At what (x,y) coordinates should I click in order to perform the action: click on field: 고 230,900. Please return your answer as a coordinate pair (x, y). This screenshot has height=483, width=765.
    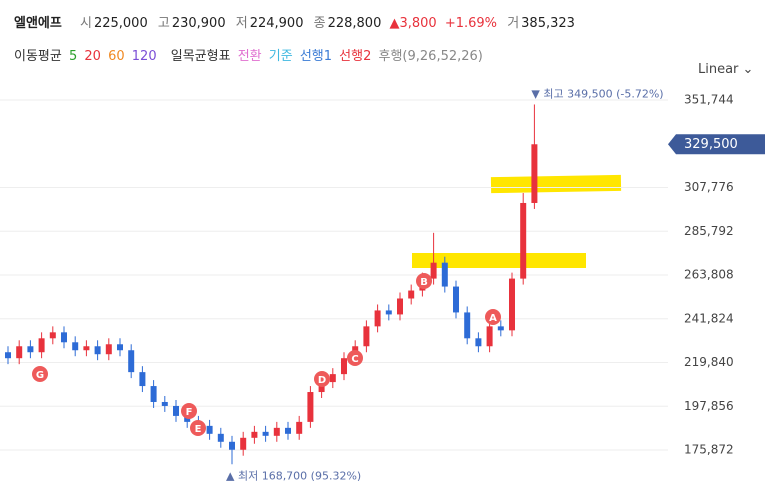
    Looking at the image, I should click on (189, 23).